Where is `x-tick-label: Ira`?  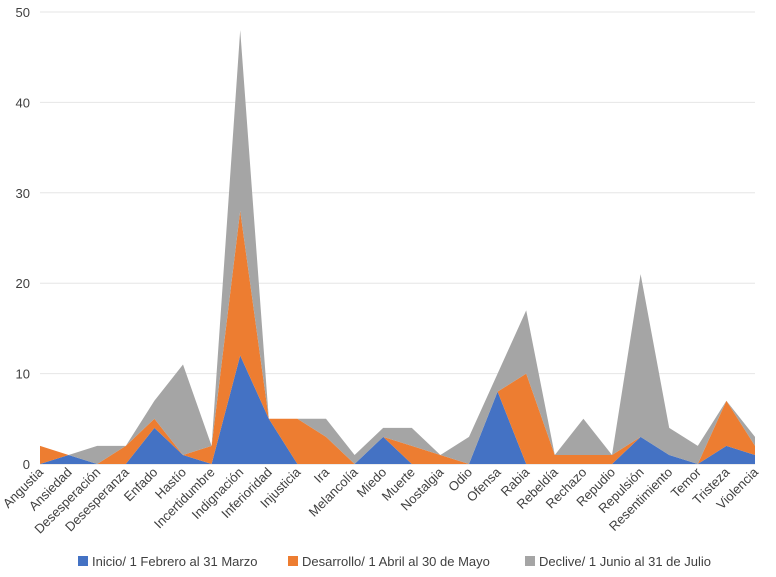
x-tick-label: Ira is located at coordinates (322, 475).